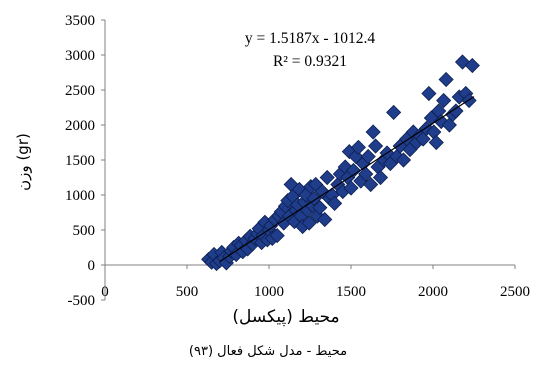 This screenshot has height=367, width=536. I want to click on y-tick-label: 3500, so click(80, 21).